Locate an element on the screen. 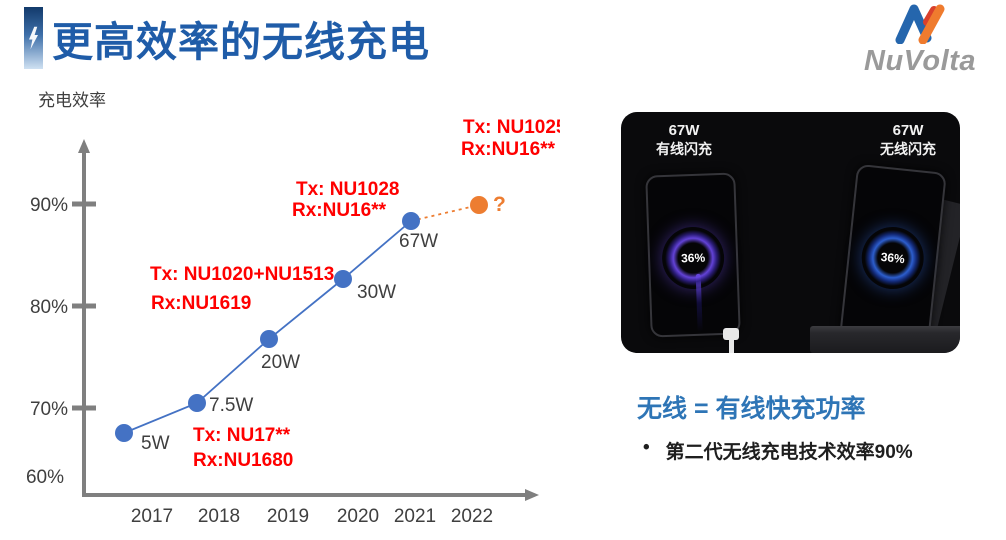  data-point-30w is located at coordinates (343, 279).